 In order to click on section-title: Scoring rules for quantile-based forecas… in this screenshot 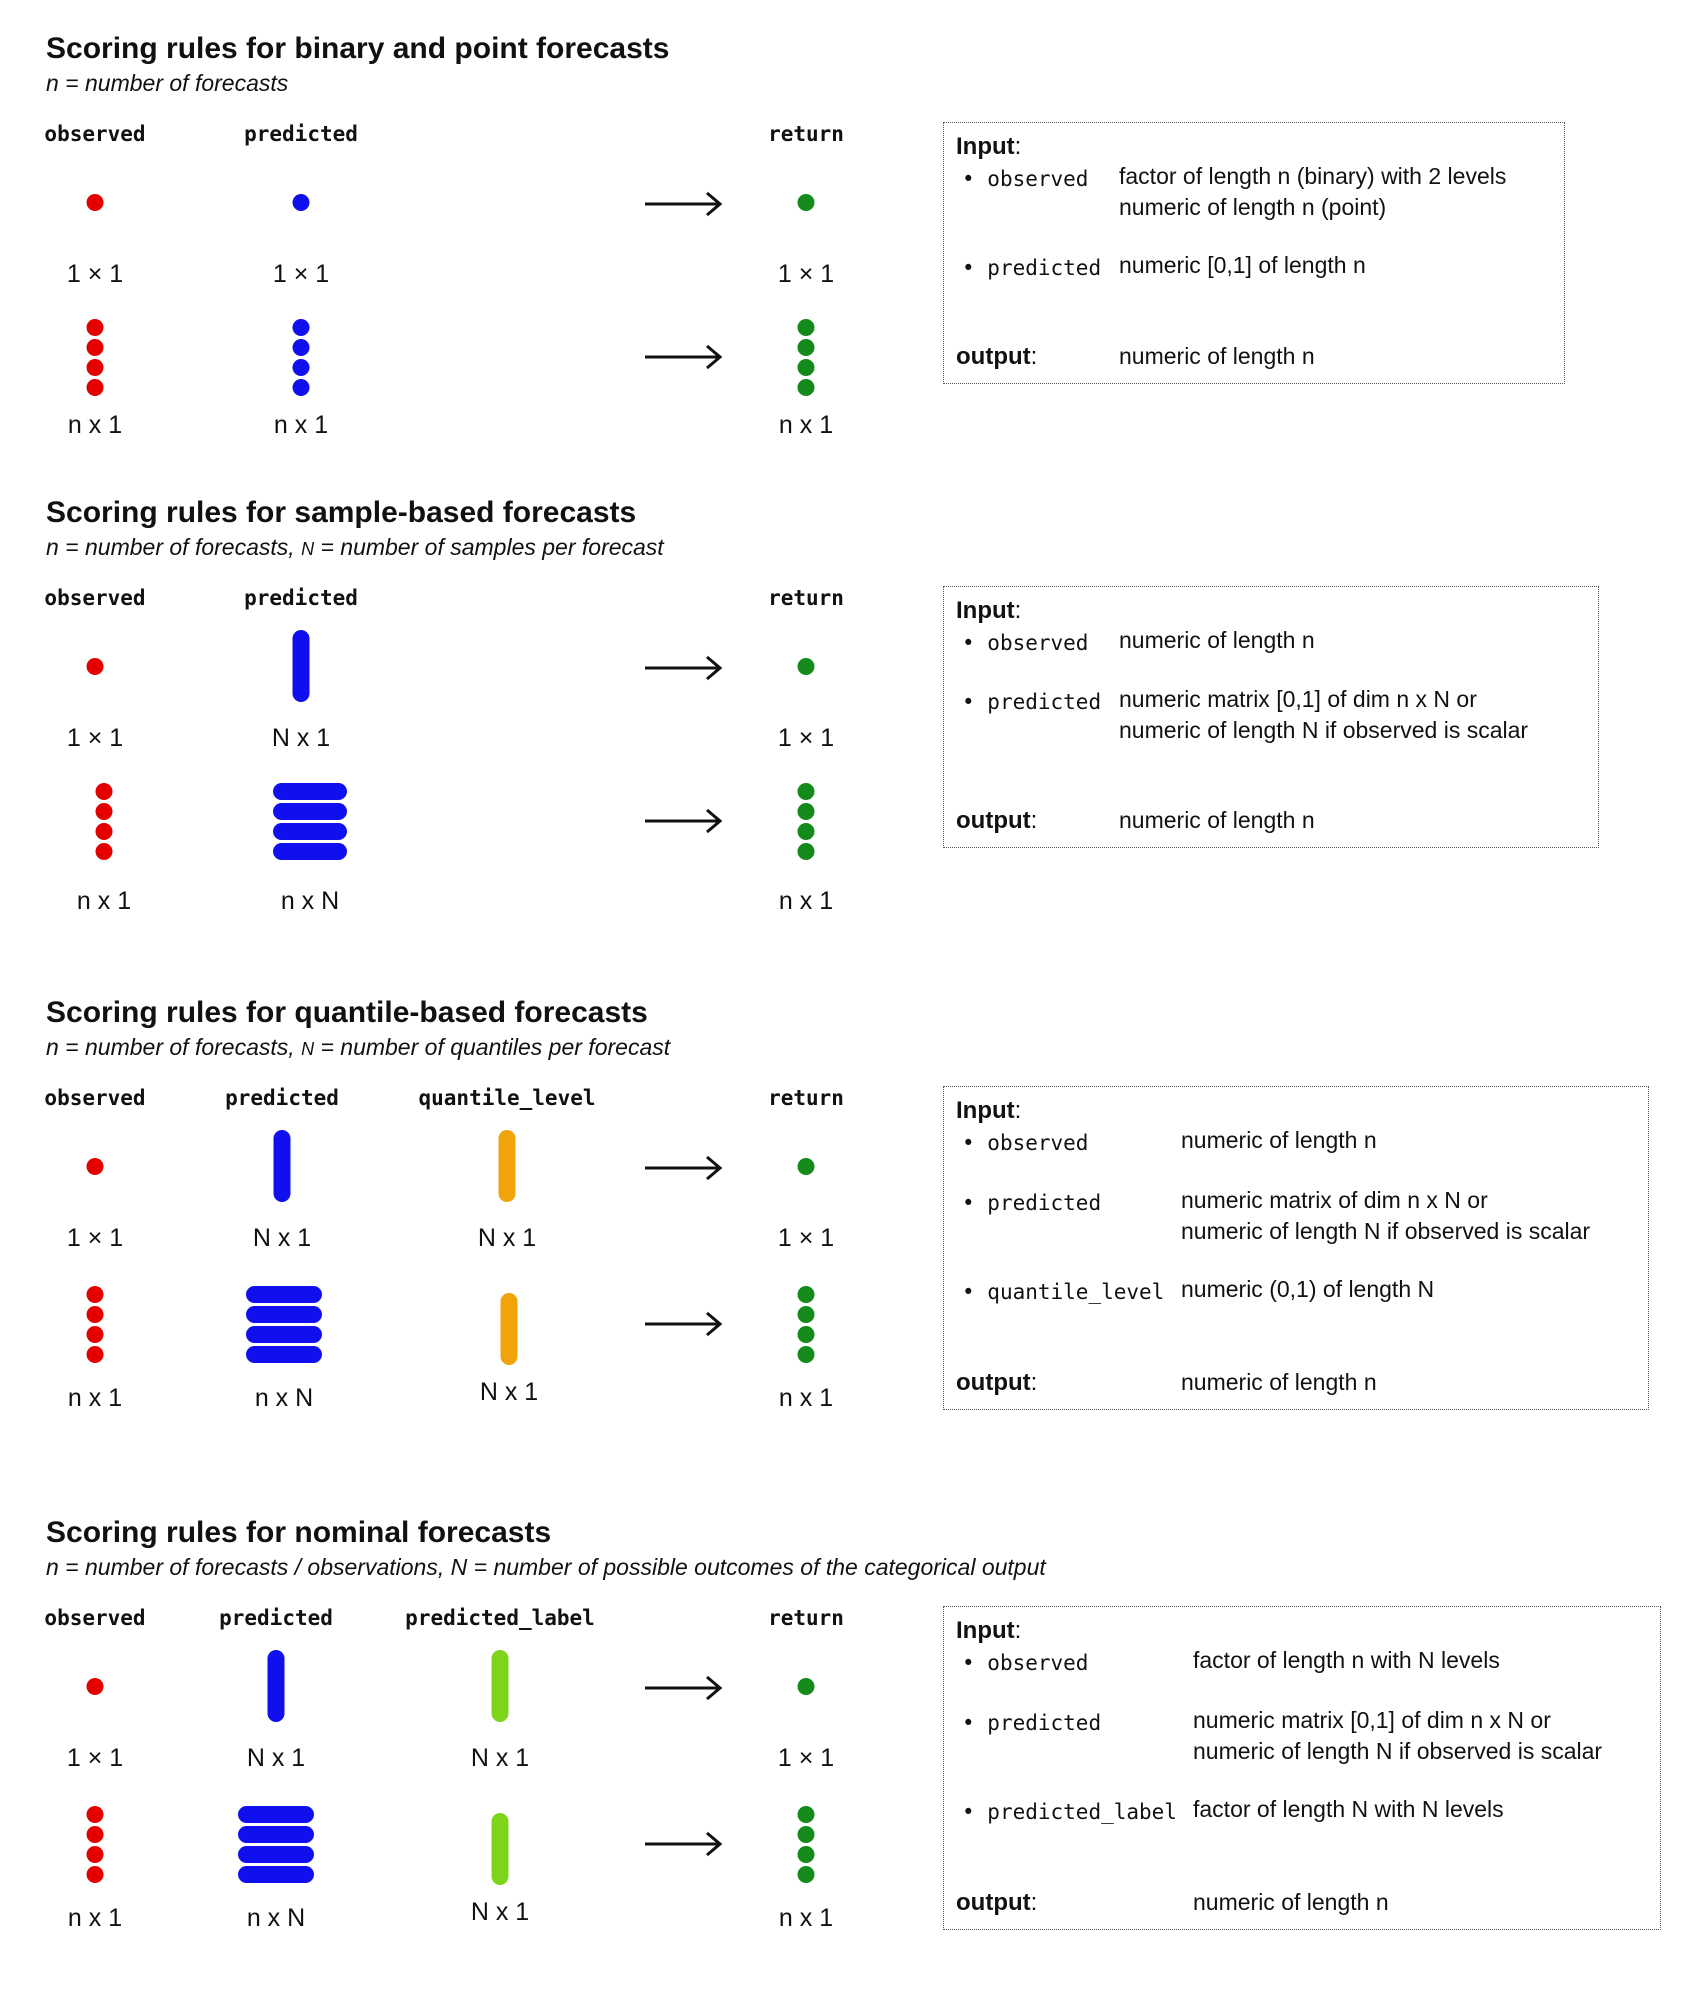, I will do `click(347, 1012)`.